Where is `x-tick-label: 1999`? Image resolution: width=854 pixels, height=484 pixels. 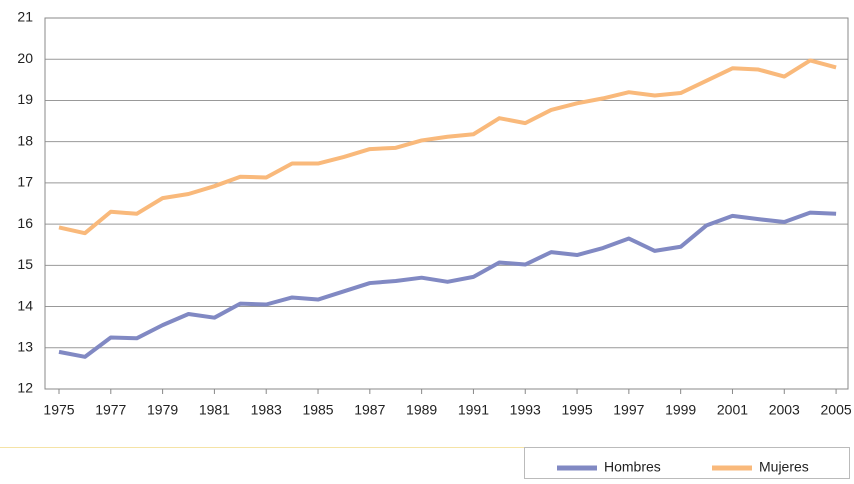
x-tick-label: 1999 is located at coordinates (680, 410).